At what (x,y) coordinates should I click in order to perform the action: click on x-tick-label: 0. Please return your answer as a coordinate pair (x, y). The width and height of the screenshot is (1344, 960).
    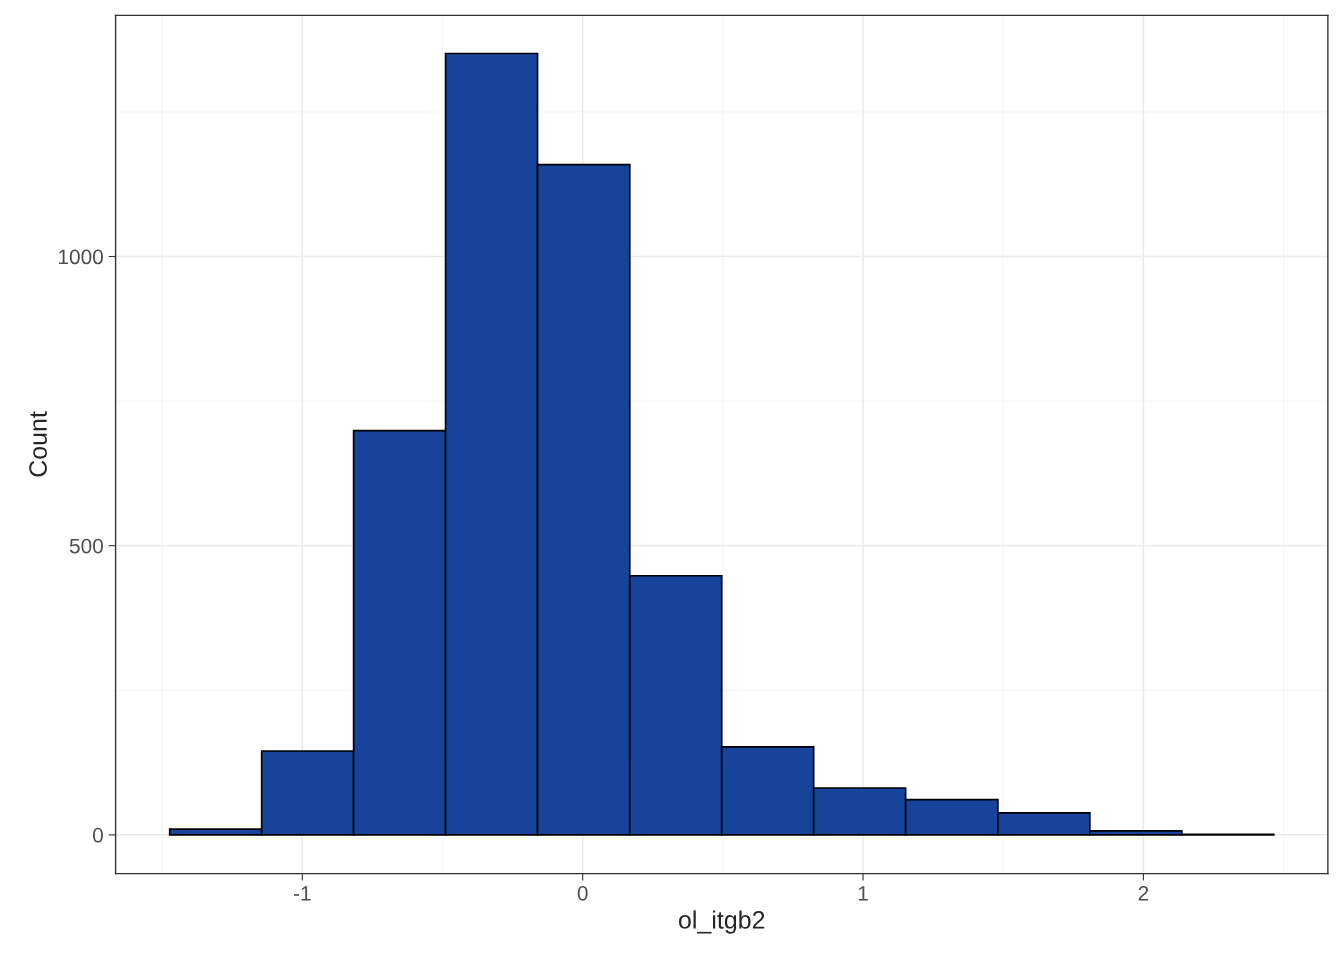
    Looking at the image, I should click on (582, 893).